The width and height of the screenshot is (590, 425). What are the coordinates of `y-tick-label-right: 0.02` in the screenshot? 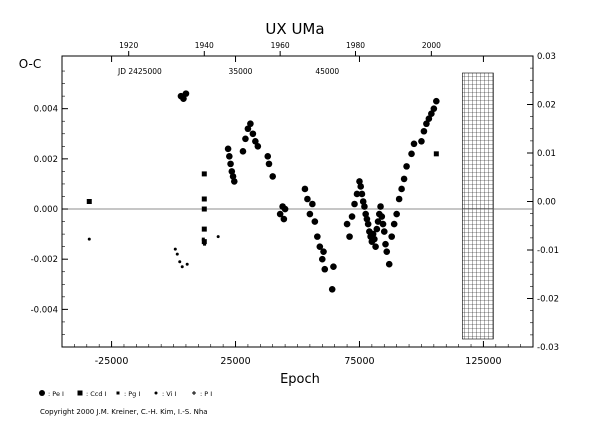 It's located at (546, 106).